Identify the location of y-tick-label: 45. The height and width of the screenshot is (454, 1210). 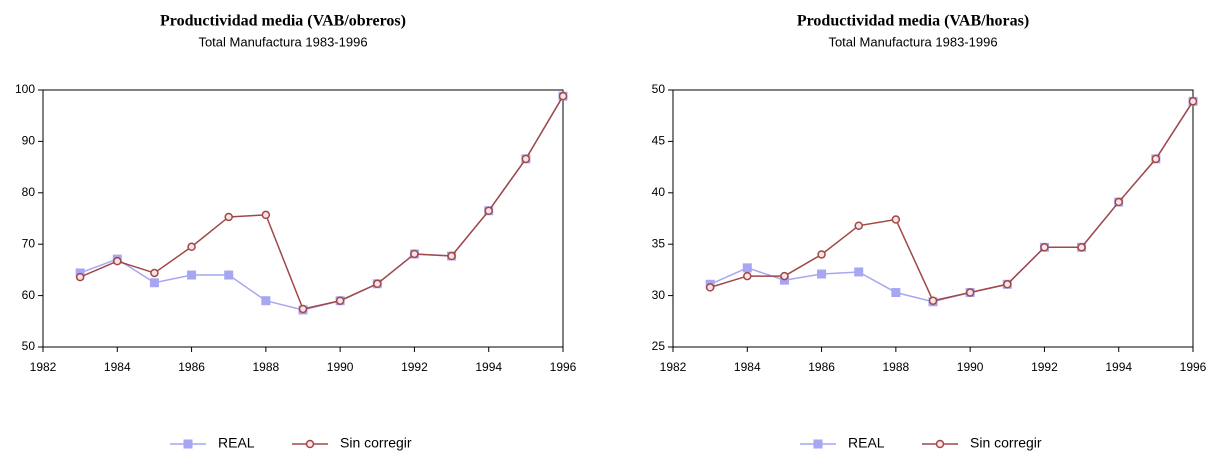
(659, 141).